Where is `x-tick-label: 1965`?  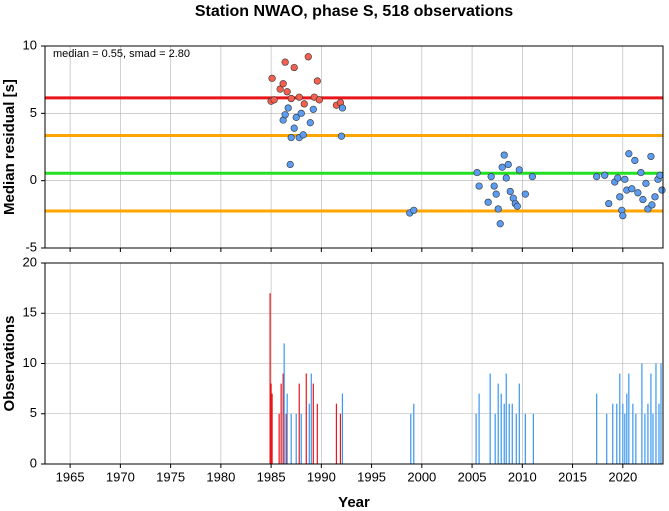
x-tick-label: 1965 is located at coordinates (70, 476).